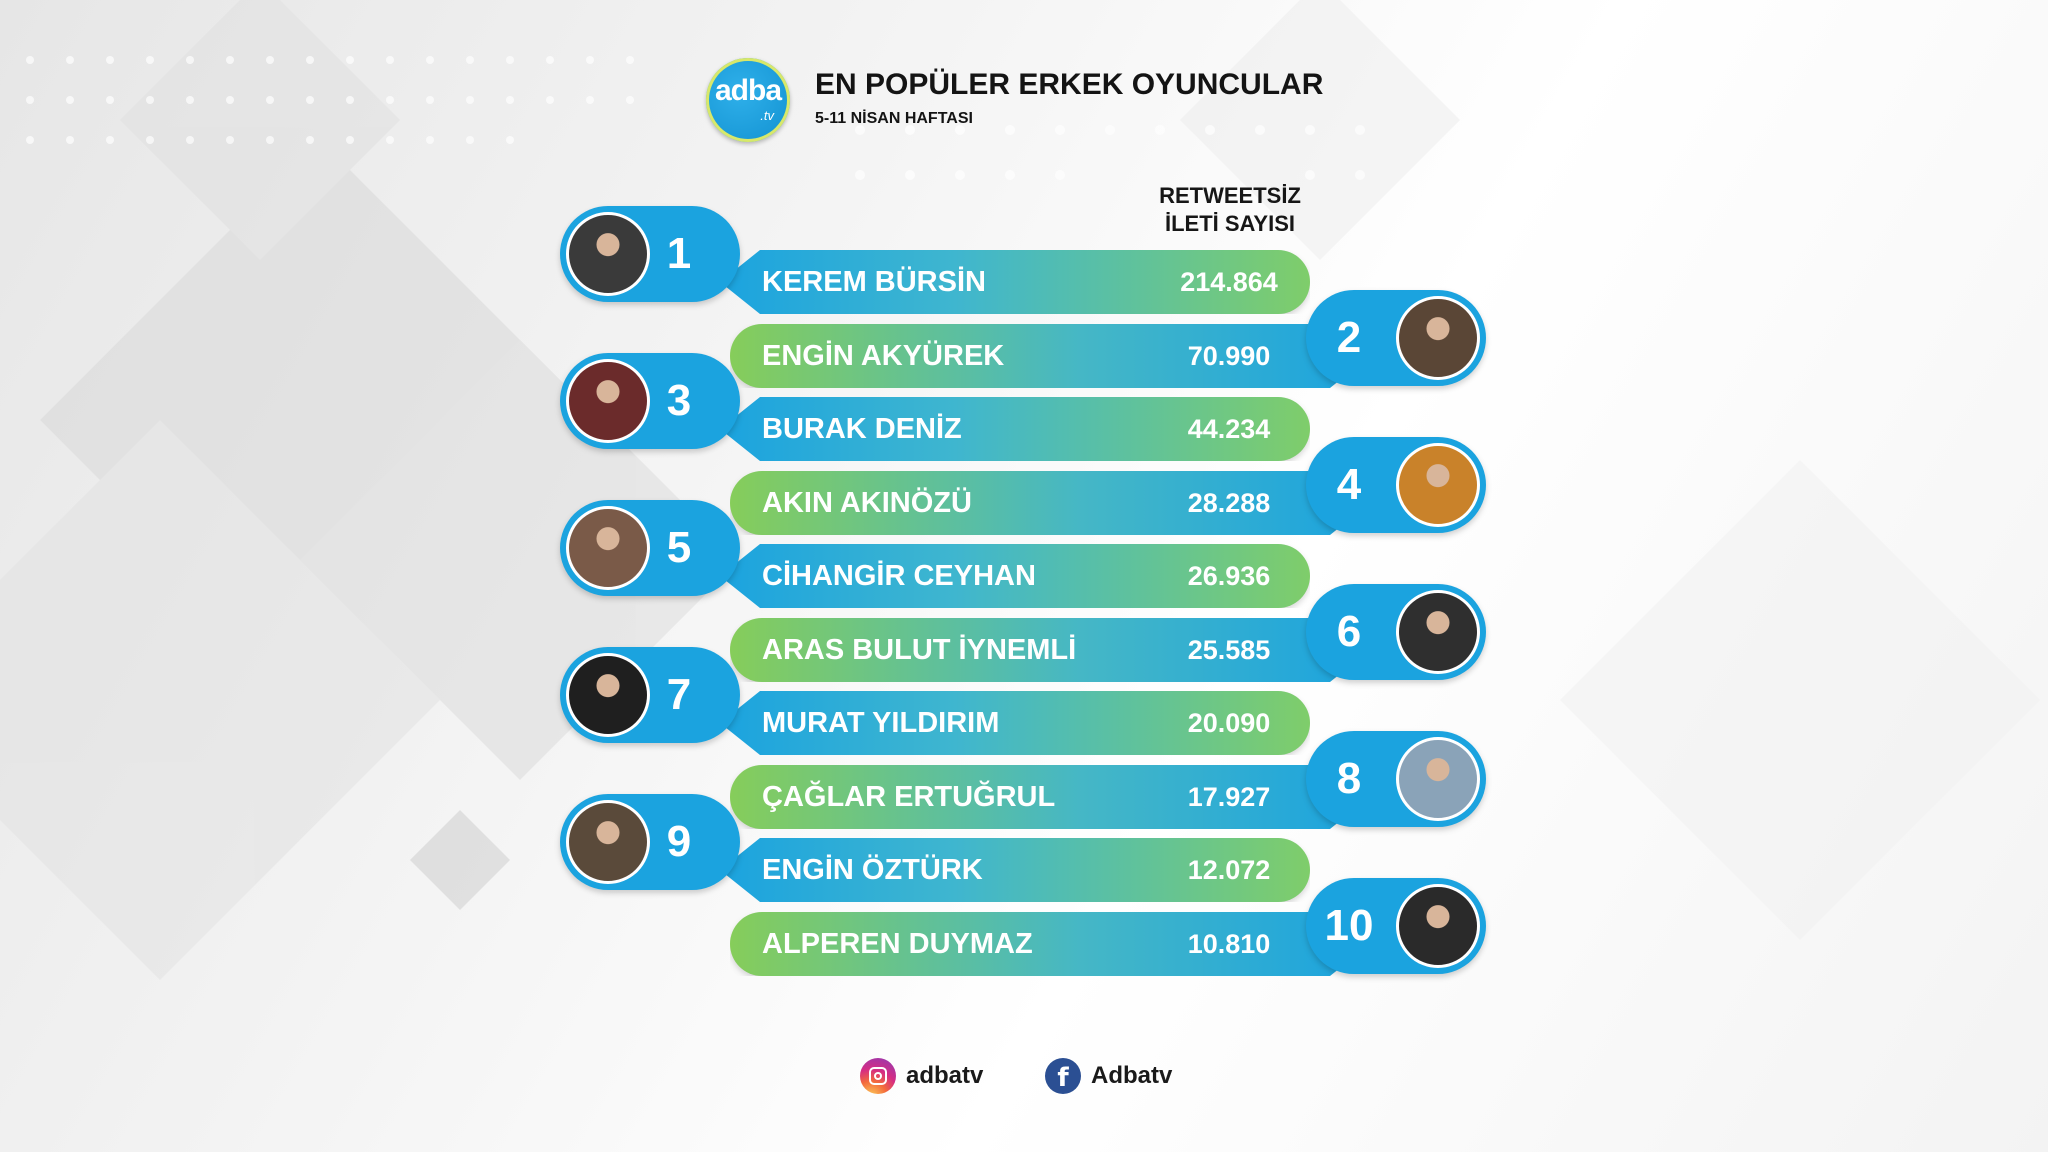 This screenshot has height=1152, width=2048. What do you see at coordinates (1349, 484) in the screenshot?
I see `rank-number-4: 4` at bounding box center [1349, 484].